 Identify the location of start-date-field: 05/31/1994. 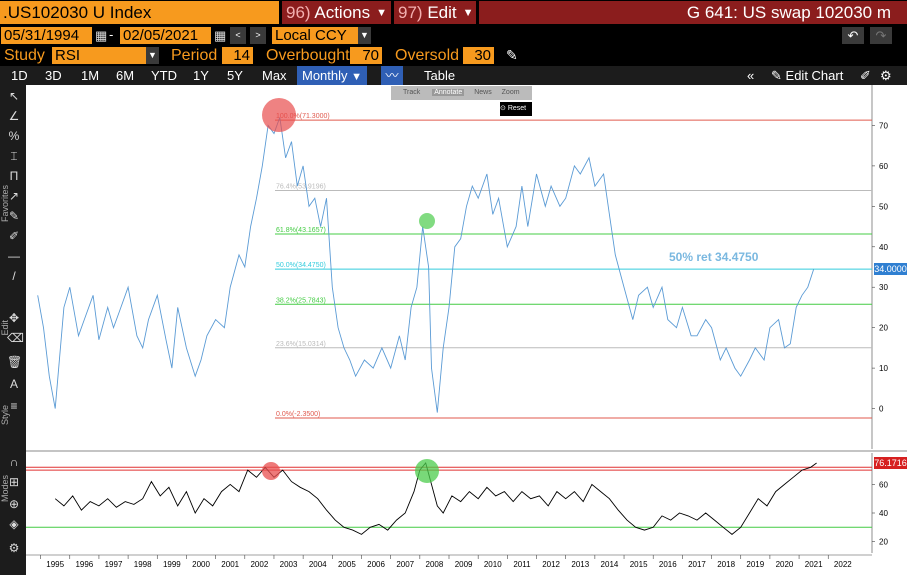
(46, 35).